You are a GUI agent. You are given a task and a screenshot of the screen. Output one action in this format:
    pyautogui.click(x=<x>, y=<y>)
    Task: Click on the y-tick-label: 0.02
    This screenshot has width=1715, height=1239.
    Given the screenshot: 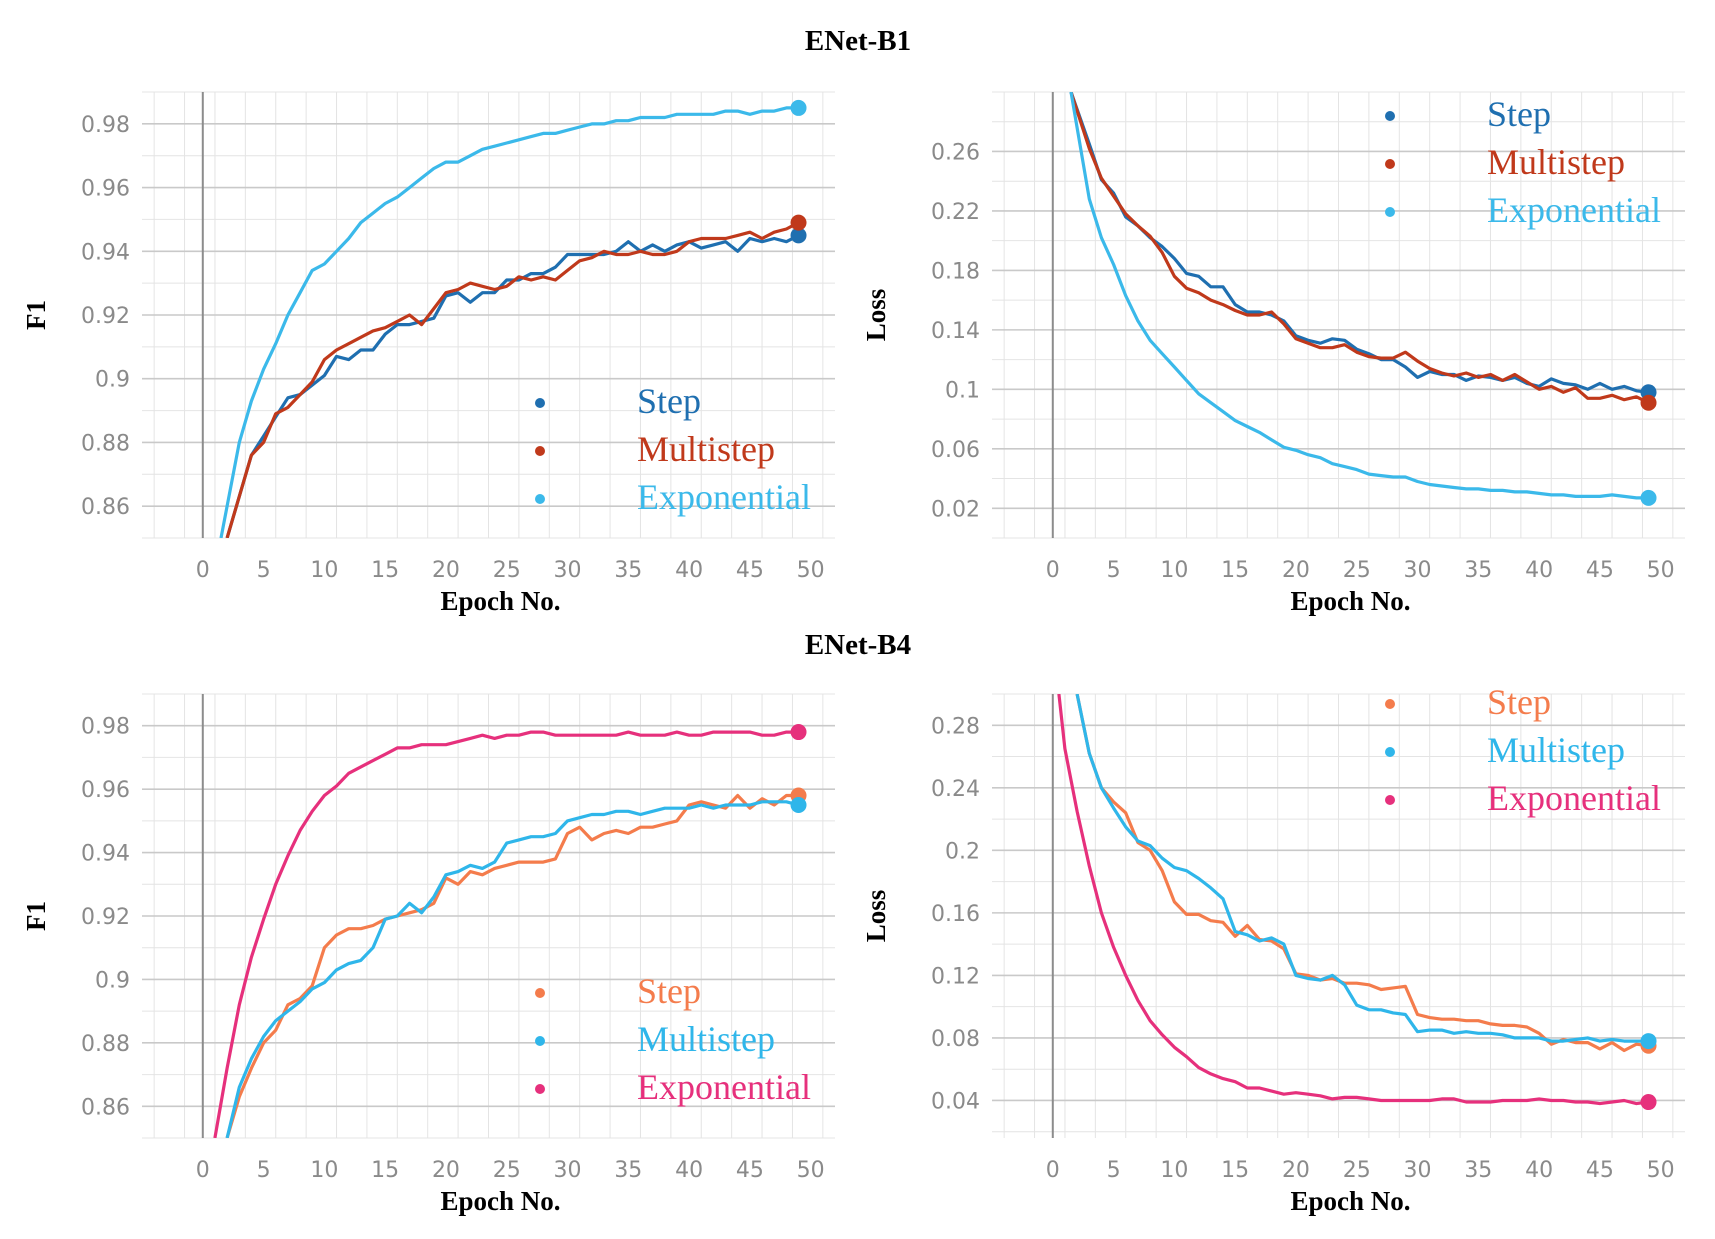 What is the action you would take?
    pyautogui.click(x=955, y=509)
    